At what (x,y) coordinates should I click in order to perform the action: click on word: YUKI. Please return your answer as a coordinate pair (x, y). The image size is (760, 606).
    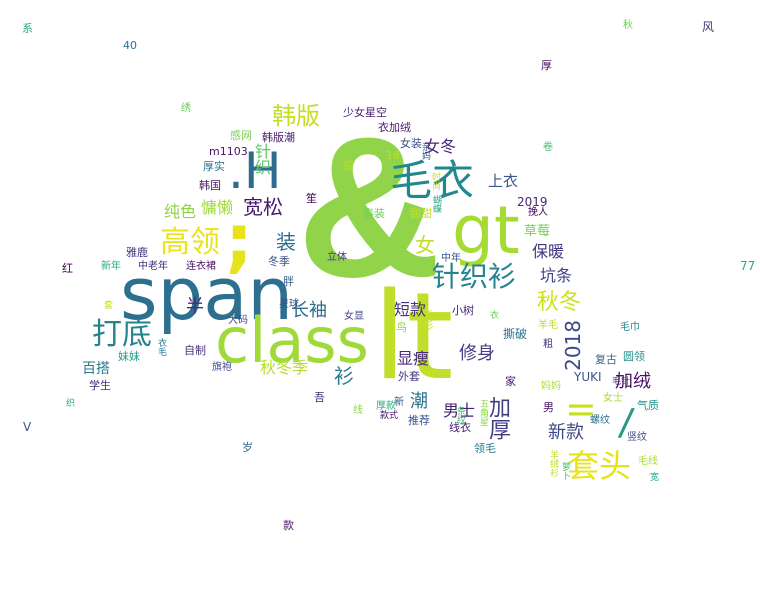
    Looking at the image, I should click on (588, 377).